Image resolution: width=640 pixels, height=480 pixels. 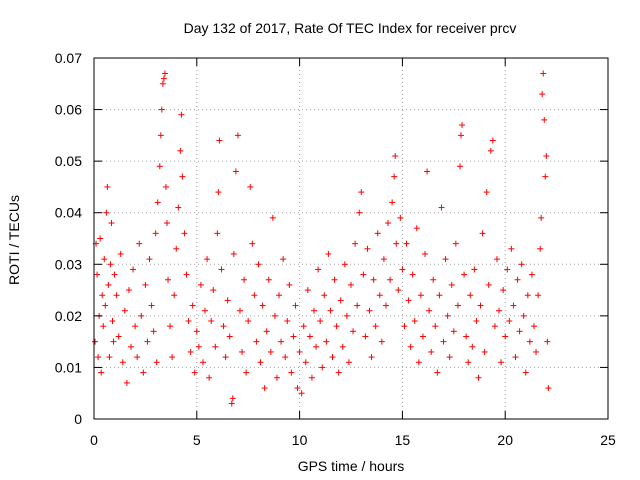 What do you see at coordinates (68, 161) in the screenshot?
I see `y-tick-label: 0.05` at bounding box center [68, 161].